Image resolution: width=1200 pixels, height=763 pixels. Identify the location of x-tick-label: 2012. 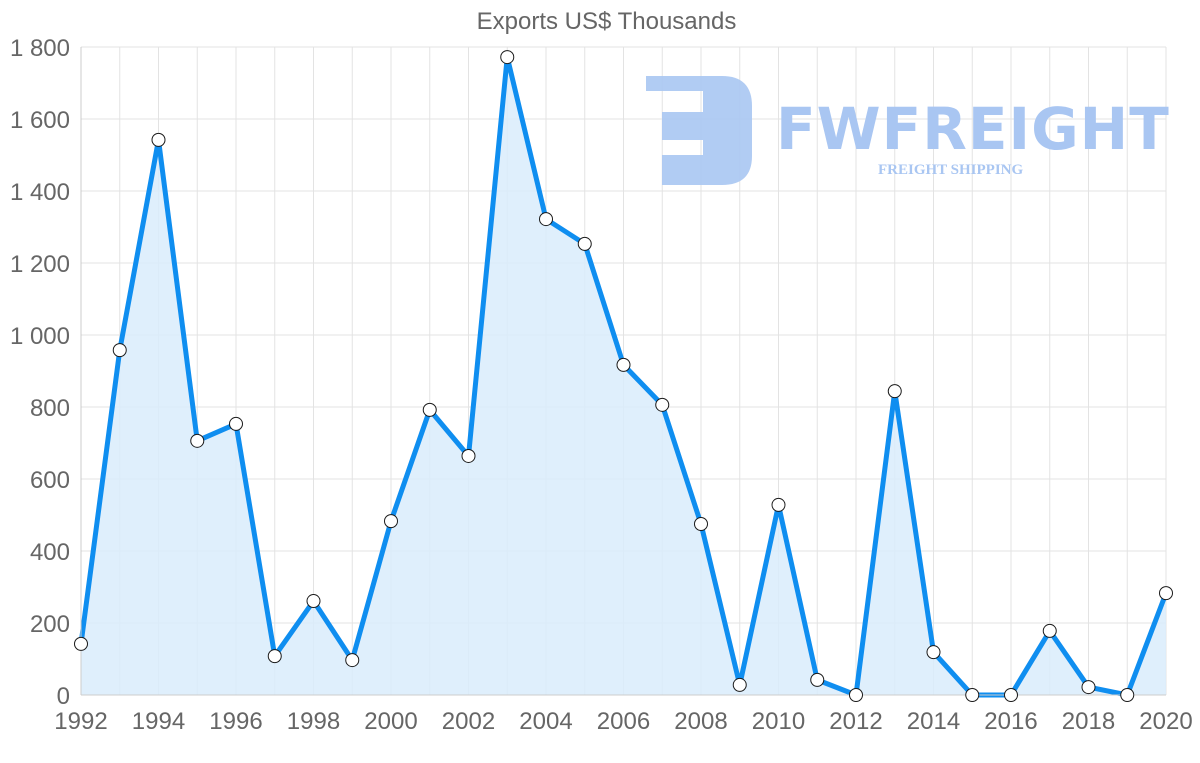
(855, 721).